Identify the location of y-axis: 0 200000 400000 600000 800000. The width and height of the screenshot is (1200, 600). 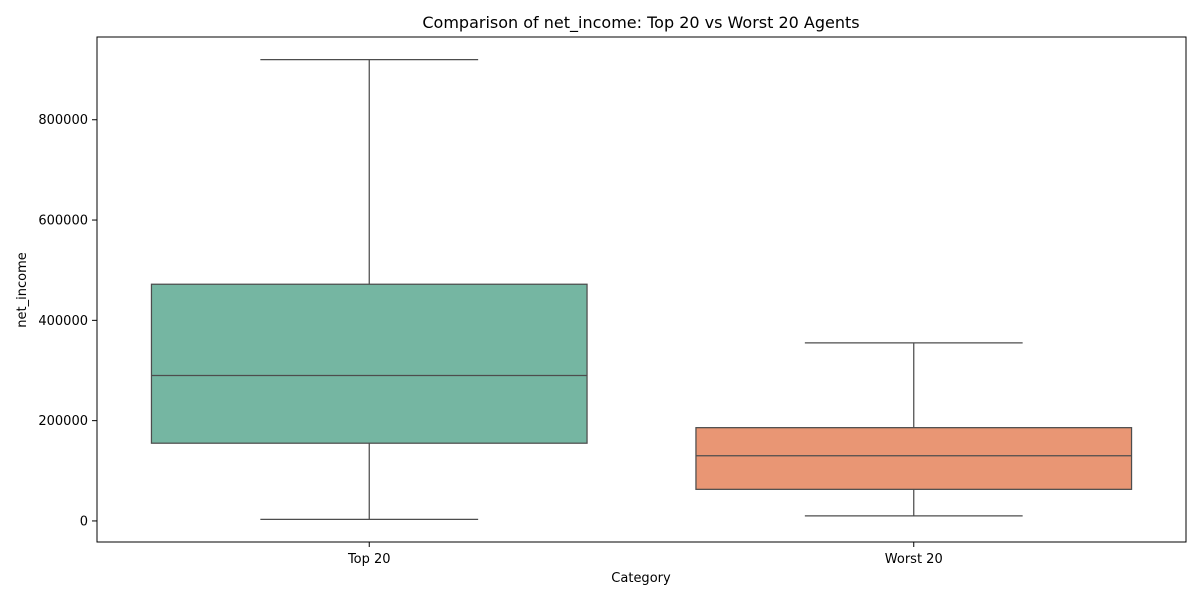
(67, 321).